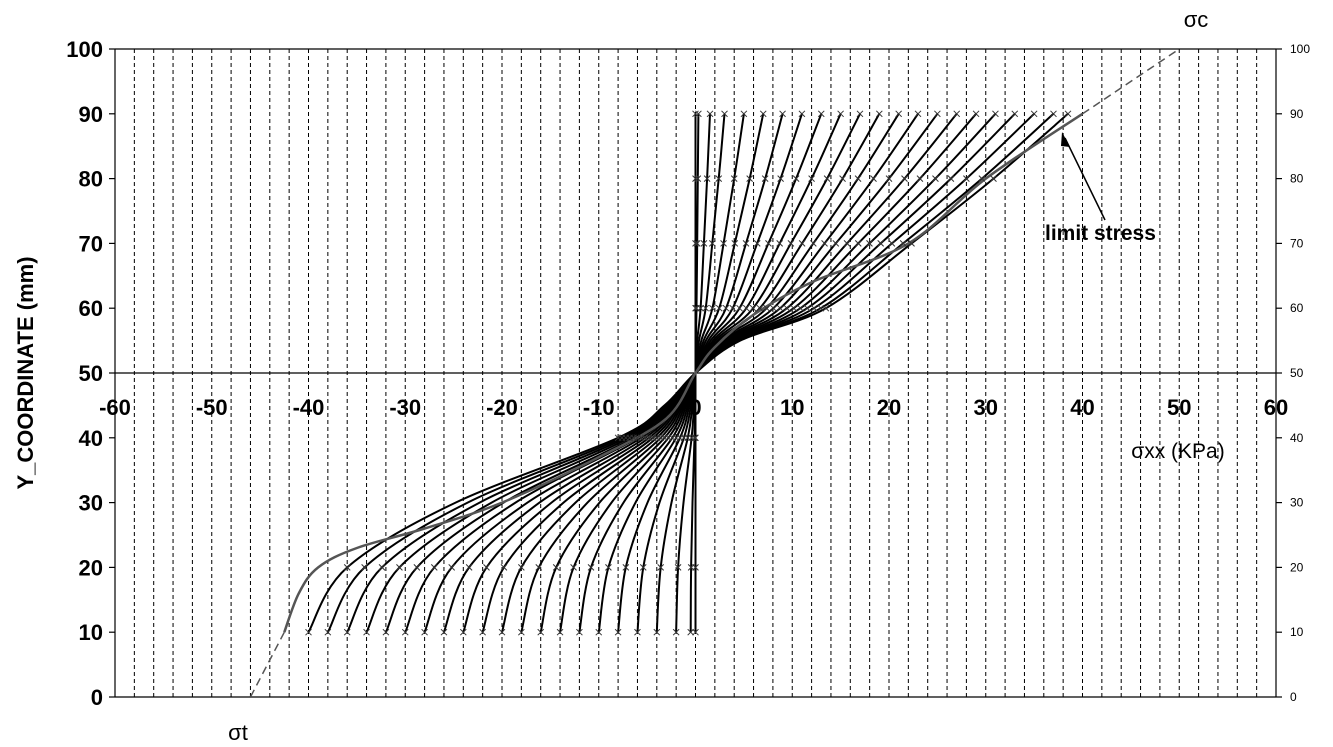 This screenshot has height=747, width=1333. I want to click on x-tick-label: -30, so click(405, 407).